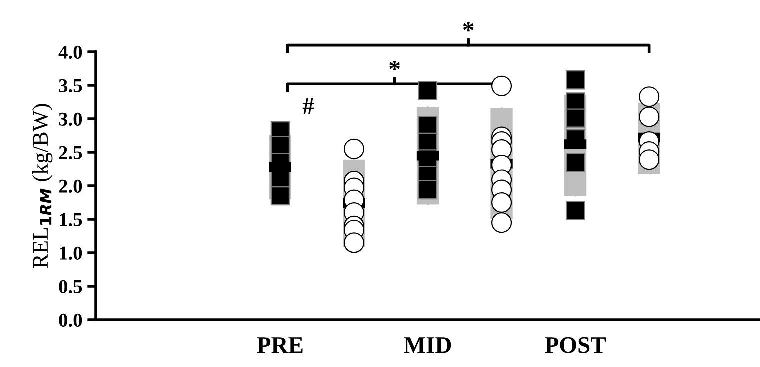 This screenshot has width=760, height=367. What do you see at coordinates (70, 321) in the screenshot?
I see `y-tick-label: 0.0` at bounding box center [70, 321].